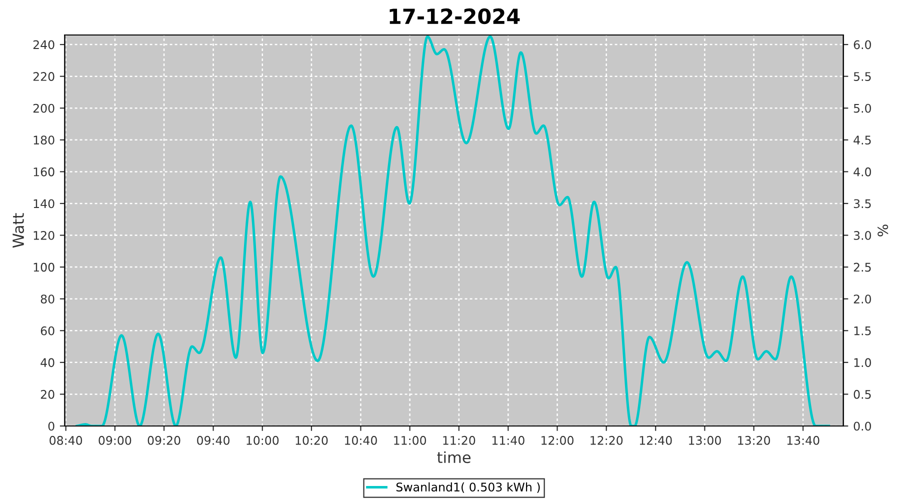 The height and width of the screenshot is (500, 900). Describe the element at coordinates (312, 440) in the screenshot. I see `x-tick-label: 10:20` at that location.